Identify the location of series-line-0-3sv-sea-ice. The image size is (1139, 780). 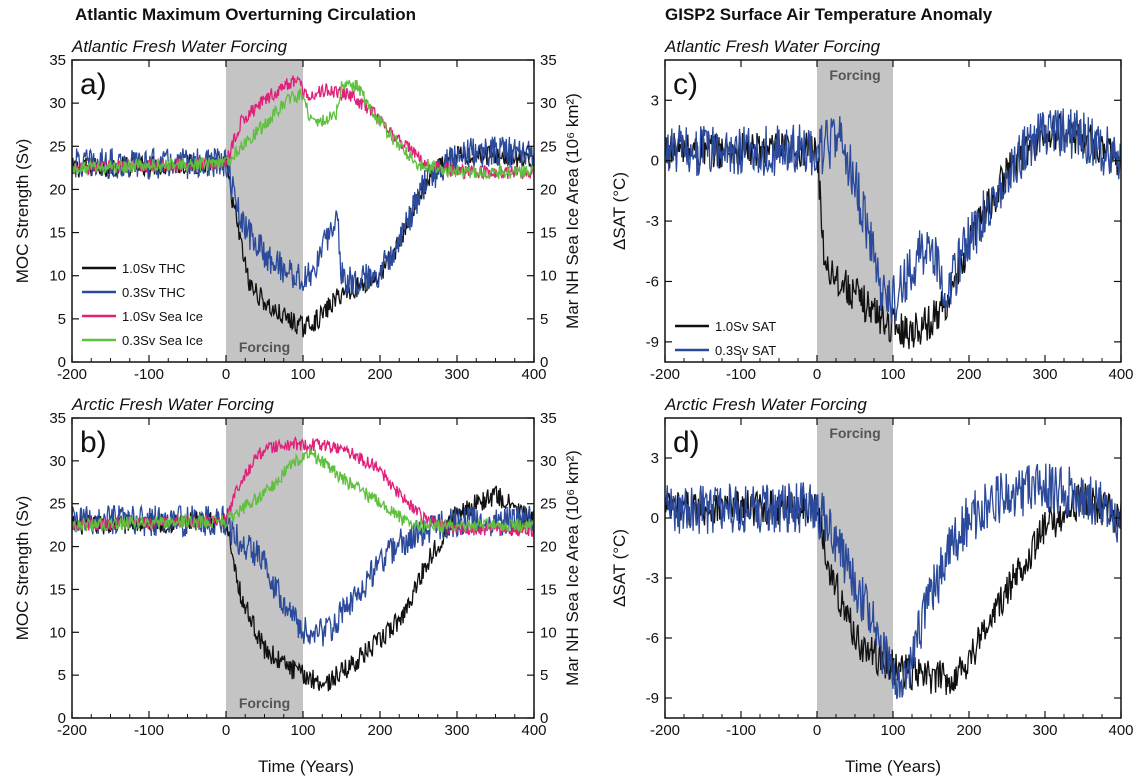
(303, 129).